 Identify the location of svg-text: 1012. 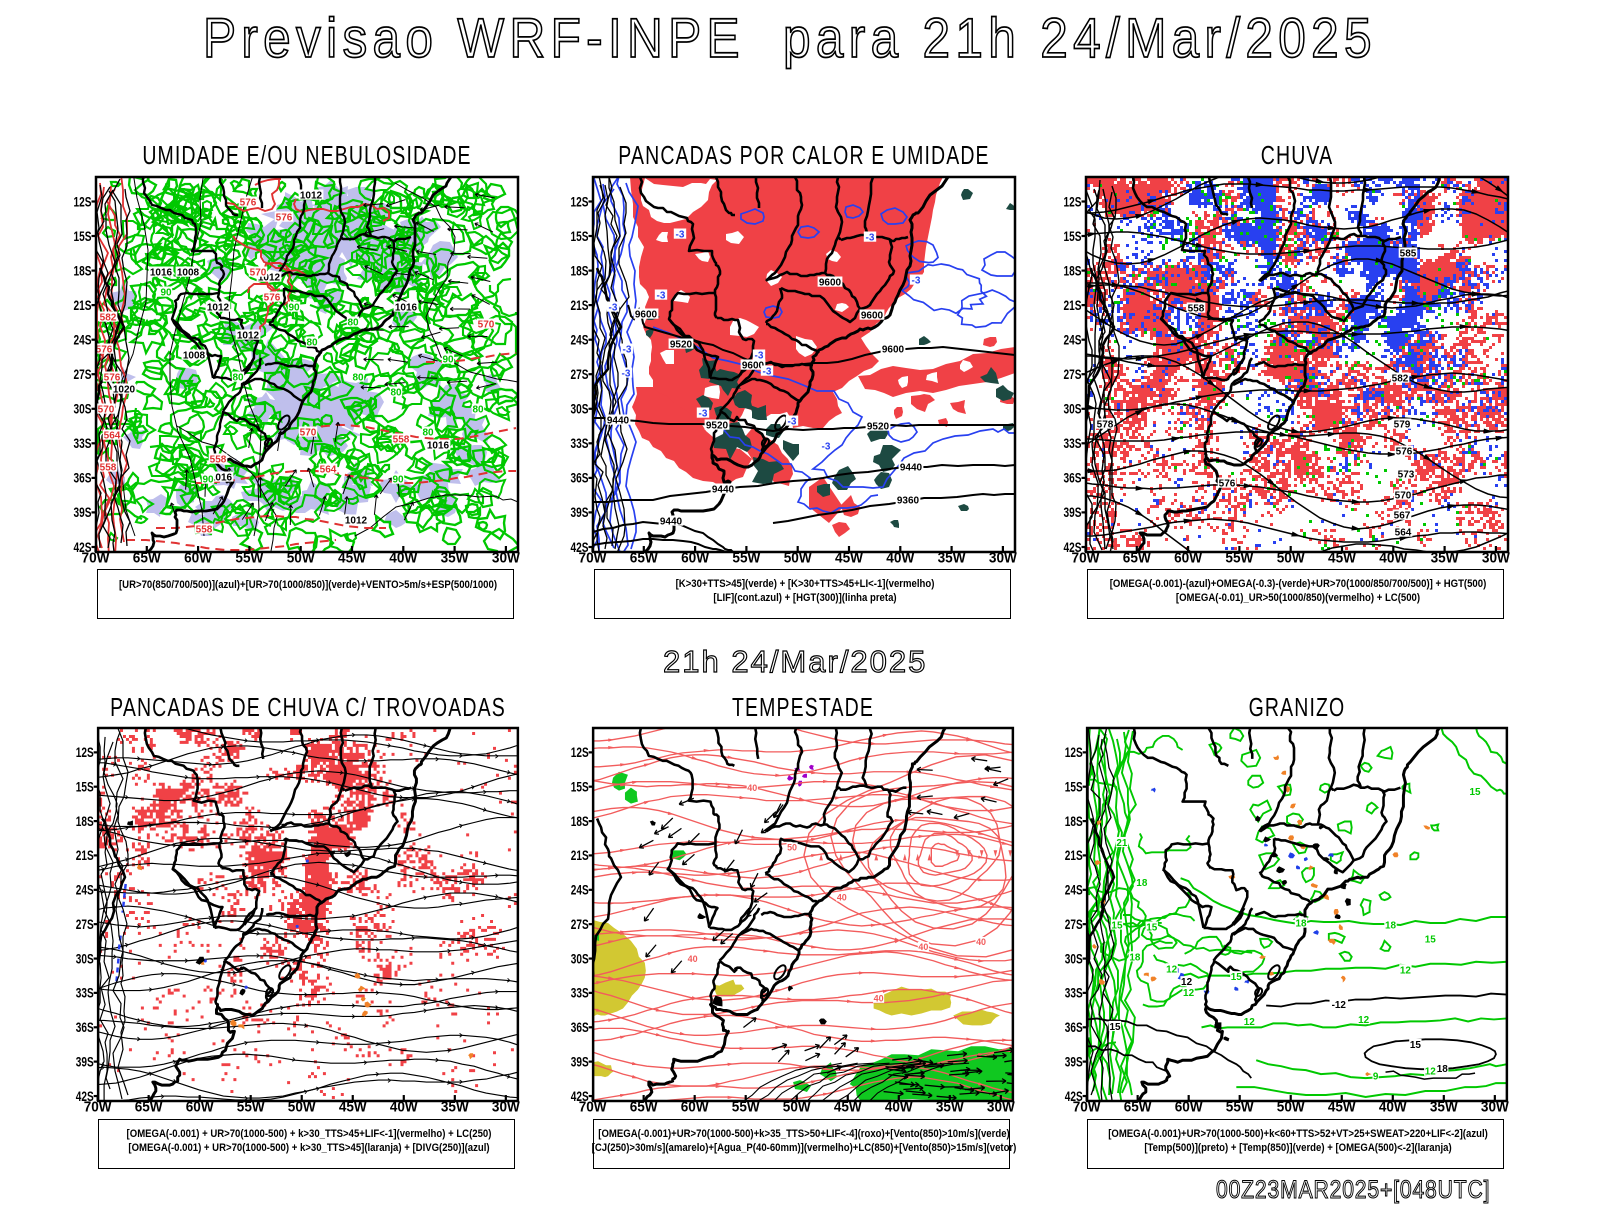
(269, 277).